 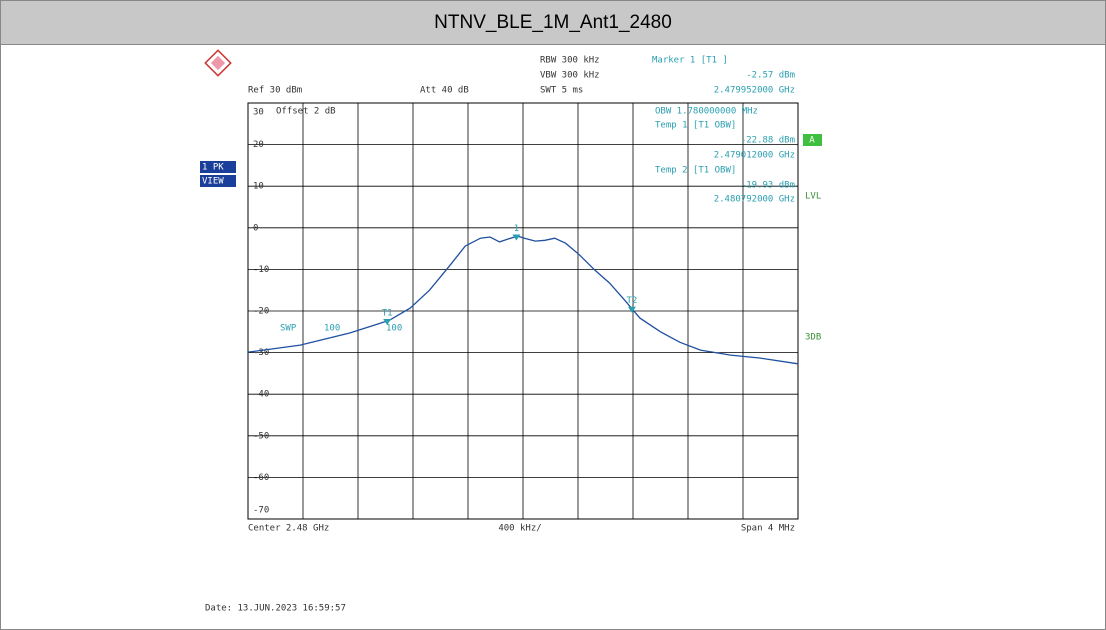 I want to click on annotation: A, so click(x=812, y=141).